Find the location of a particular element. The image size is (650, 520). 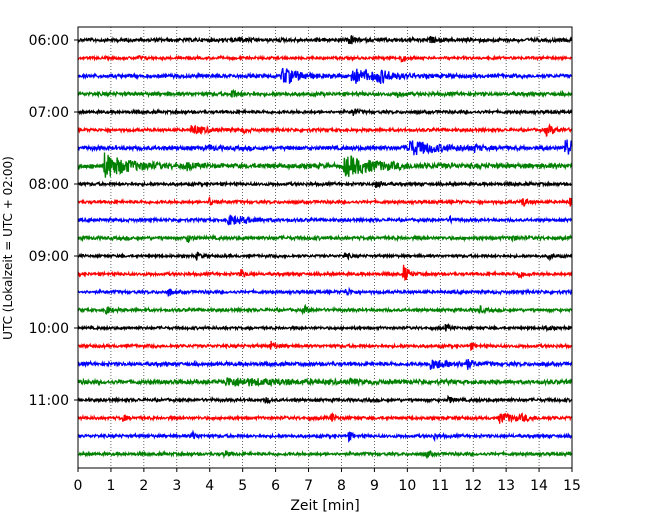

x-tick-label: 5 is located at coordinates (242, 486).